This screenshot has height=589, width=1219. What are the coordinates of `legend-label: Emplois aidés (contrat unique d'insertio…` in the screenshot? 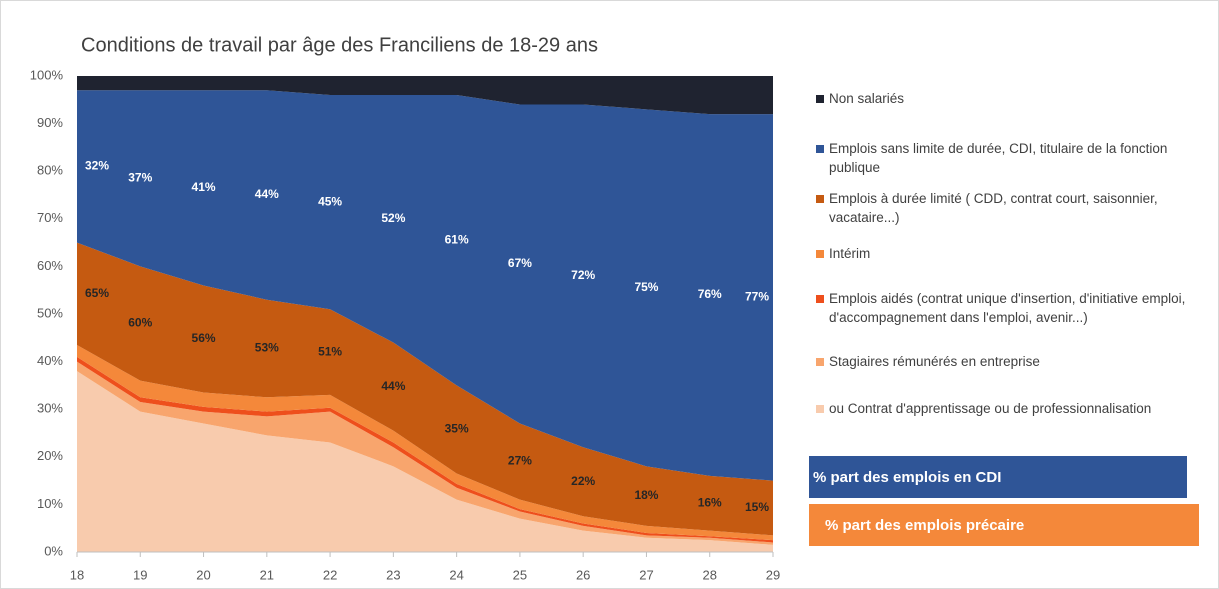 It's located at (1007, 308).